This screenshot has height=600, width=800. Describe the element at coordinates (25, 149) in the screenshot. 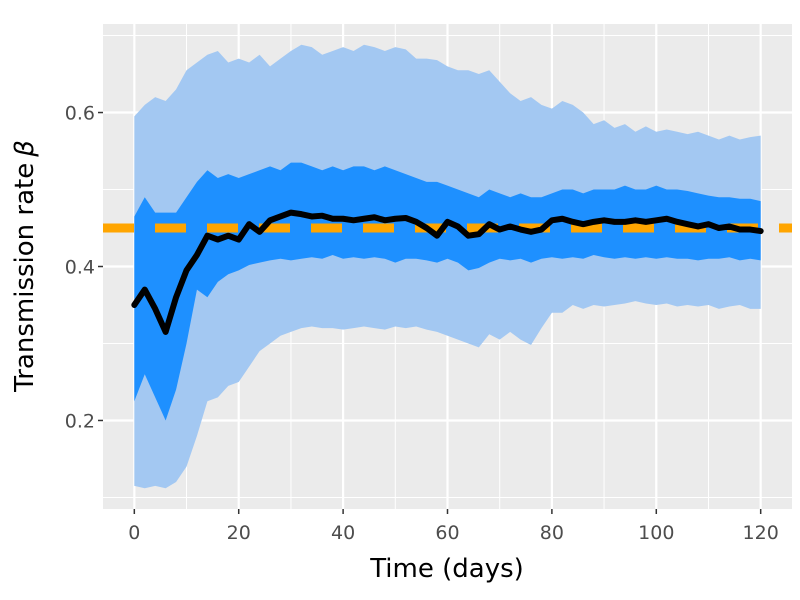

I see `y-axis-title-symbol: β` at that location.